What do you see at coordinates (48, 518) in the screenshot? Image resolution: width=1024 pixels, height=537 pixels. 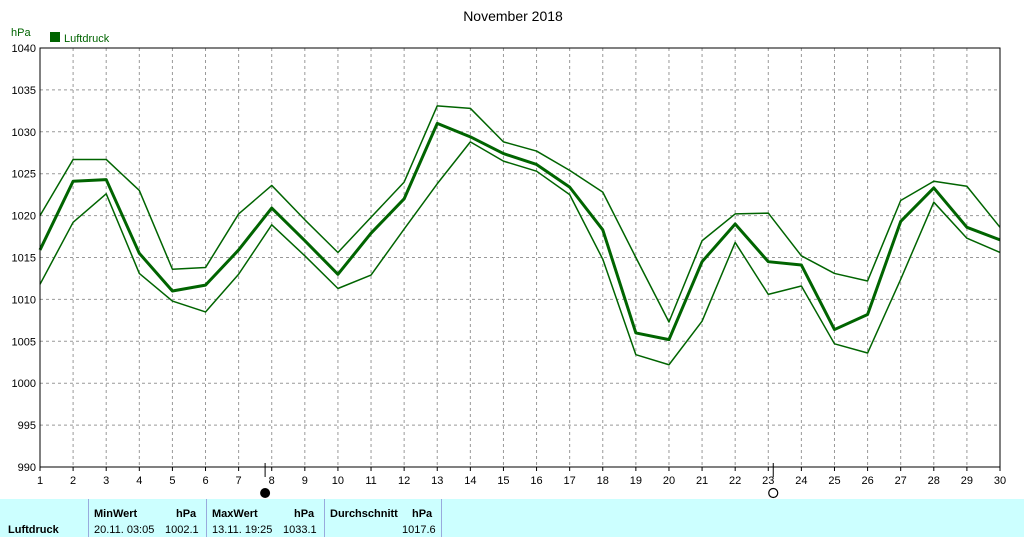 I see `stats-row-label-cell: Luftdruck` at bounding box center [48, 518].